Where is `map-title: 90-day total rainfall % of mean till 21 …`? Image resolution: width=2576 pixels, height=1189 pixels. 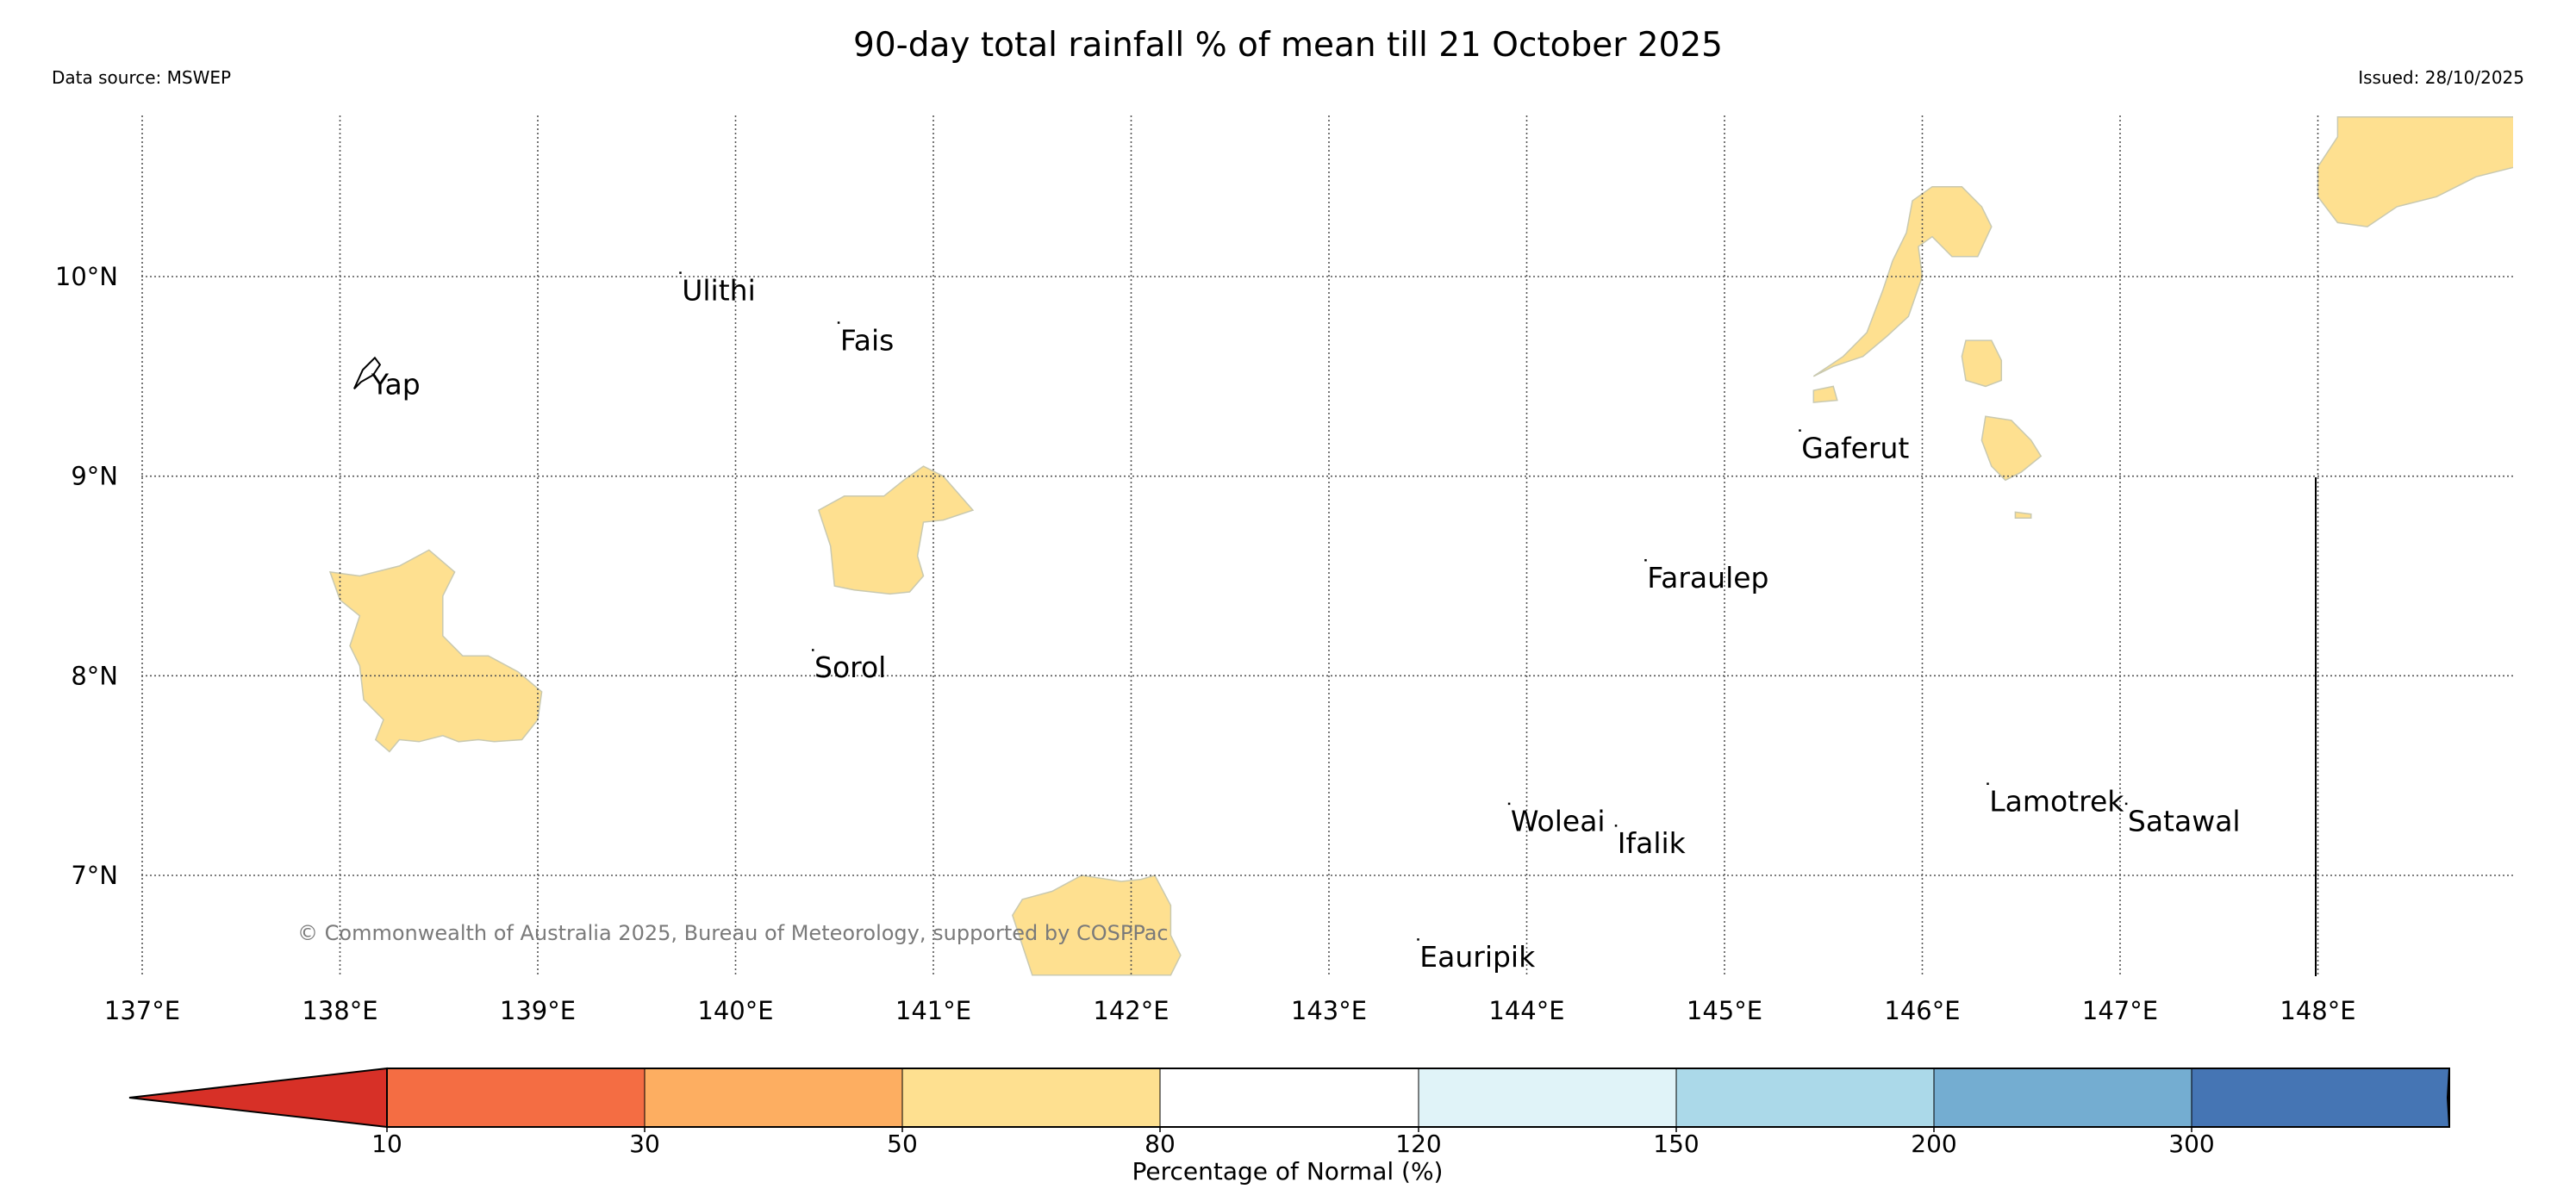 map-title: 90-day total rainfall % of mean till 21 … is located at coordinates (1288, 45).